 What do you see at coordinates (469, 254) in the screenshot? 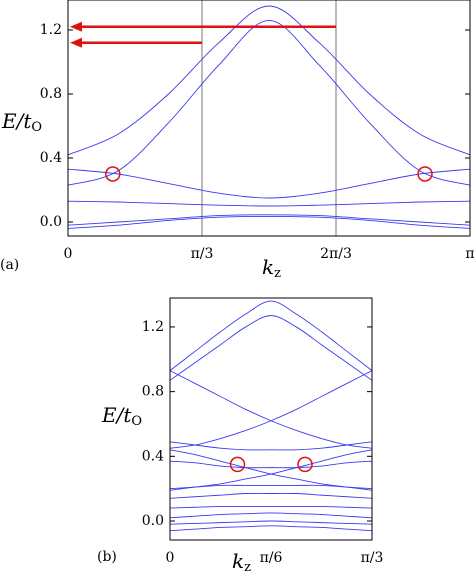
I see `x-tick-label: π` at bounding box center [469, 254].